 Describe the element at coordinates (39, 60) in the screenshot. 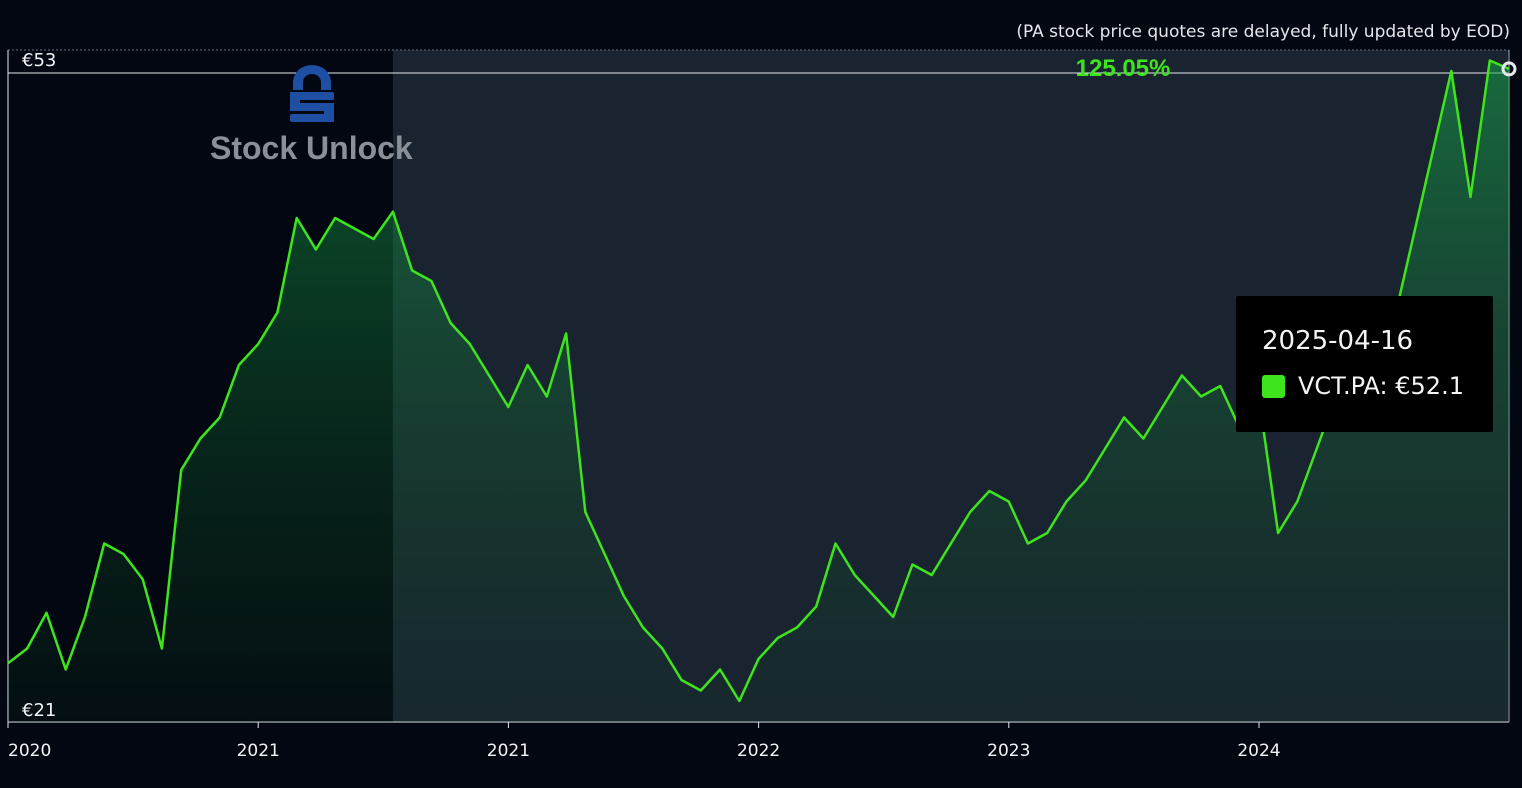

I see `y-label-top: €53` at that location.